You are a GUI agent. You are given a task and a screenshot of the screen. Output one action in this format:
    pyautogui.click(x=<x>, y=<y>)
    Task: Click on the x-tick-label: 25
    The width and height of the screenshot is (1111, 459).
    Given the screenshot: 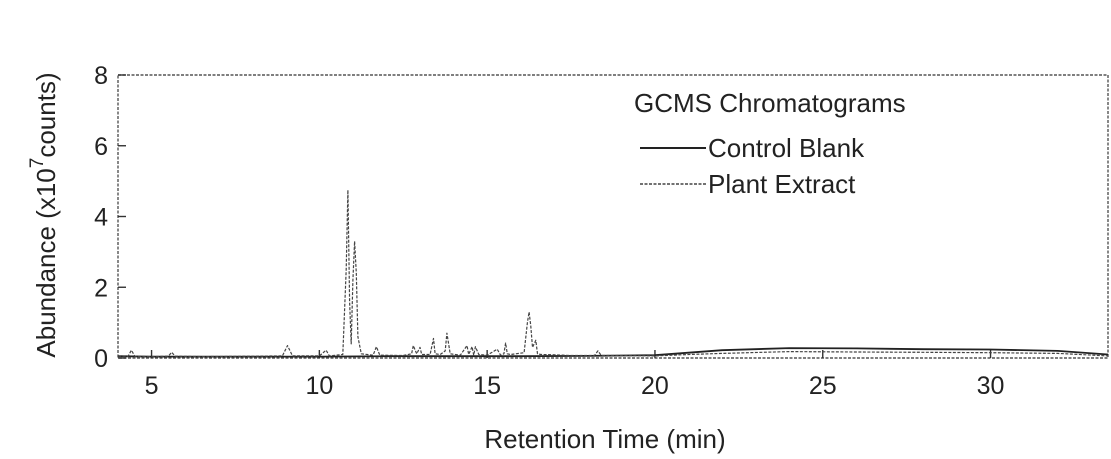 What is the action you would take?
    pyautogui.click(x=823, y=386)
    